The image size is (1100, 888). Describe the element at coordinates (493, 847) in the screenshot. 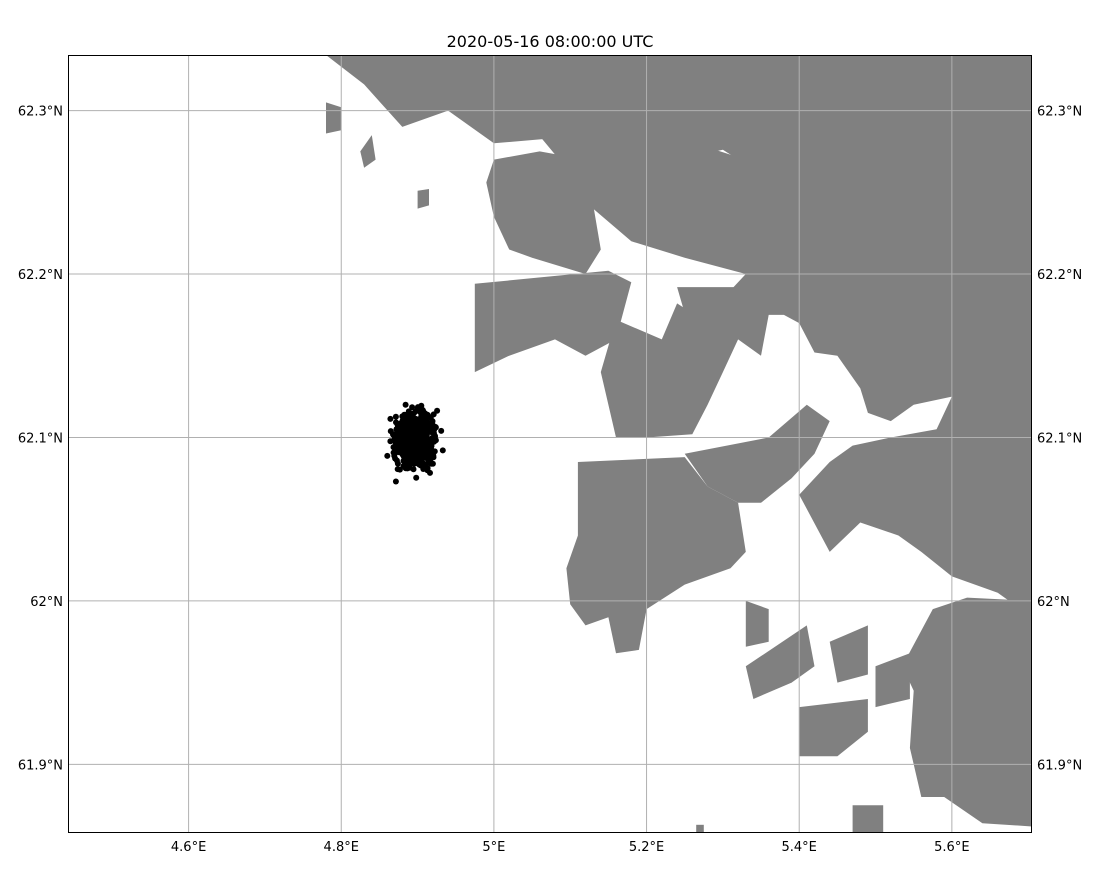

I see `xtick-label-2: 5°E` at that location.